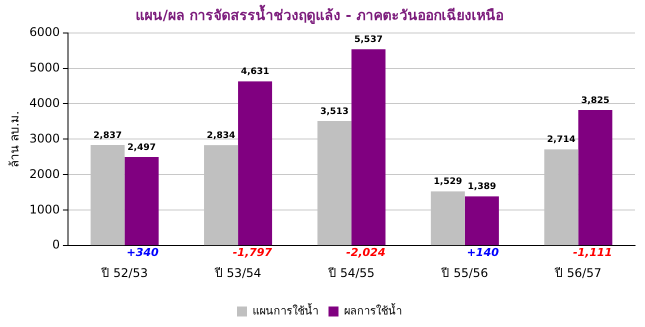 This screenshot has height=327, width=645. What do you see at coordinates (238, 273) in the screenshot?
I see `x-tick-label: ปี 53/54` at bounding box center [238, 273].